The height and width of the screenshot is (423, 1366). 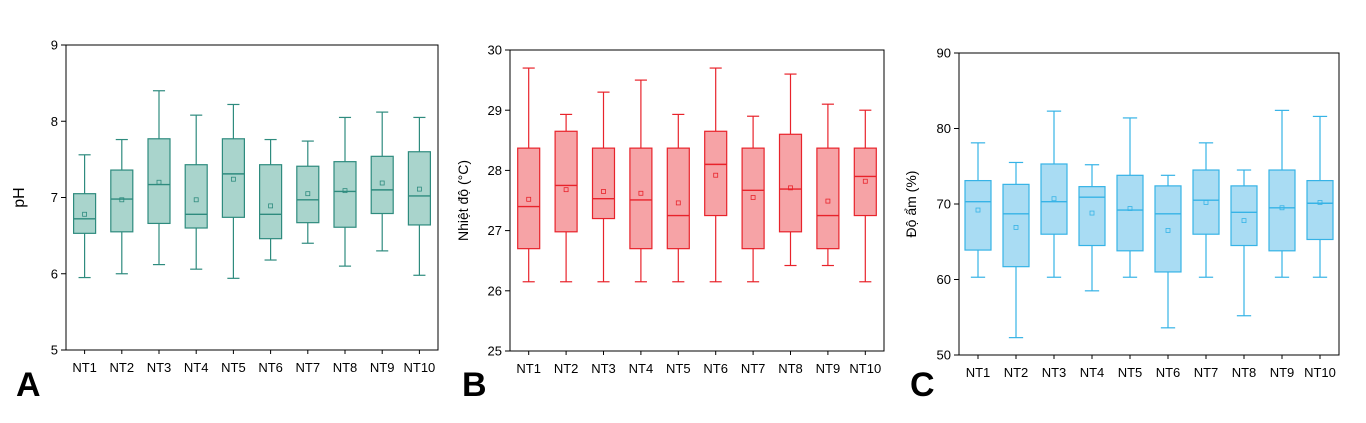 What do you see at coordinates (54, 121) in the screenshot?
I see `panel-a-y-tick-label: 8` at bounding box center [54, 121].